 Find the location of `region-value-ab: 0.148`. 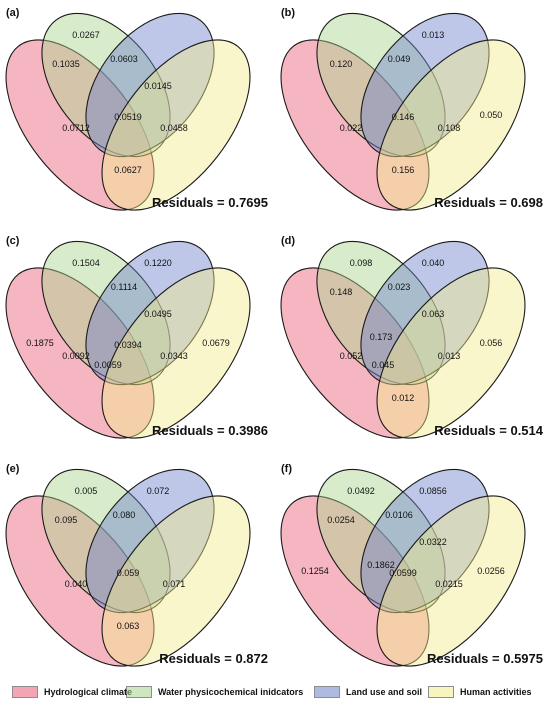

region-value-ab: 0.148 is located at coordinates (341, 292).